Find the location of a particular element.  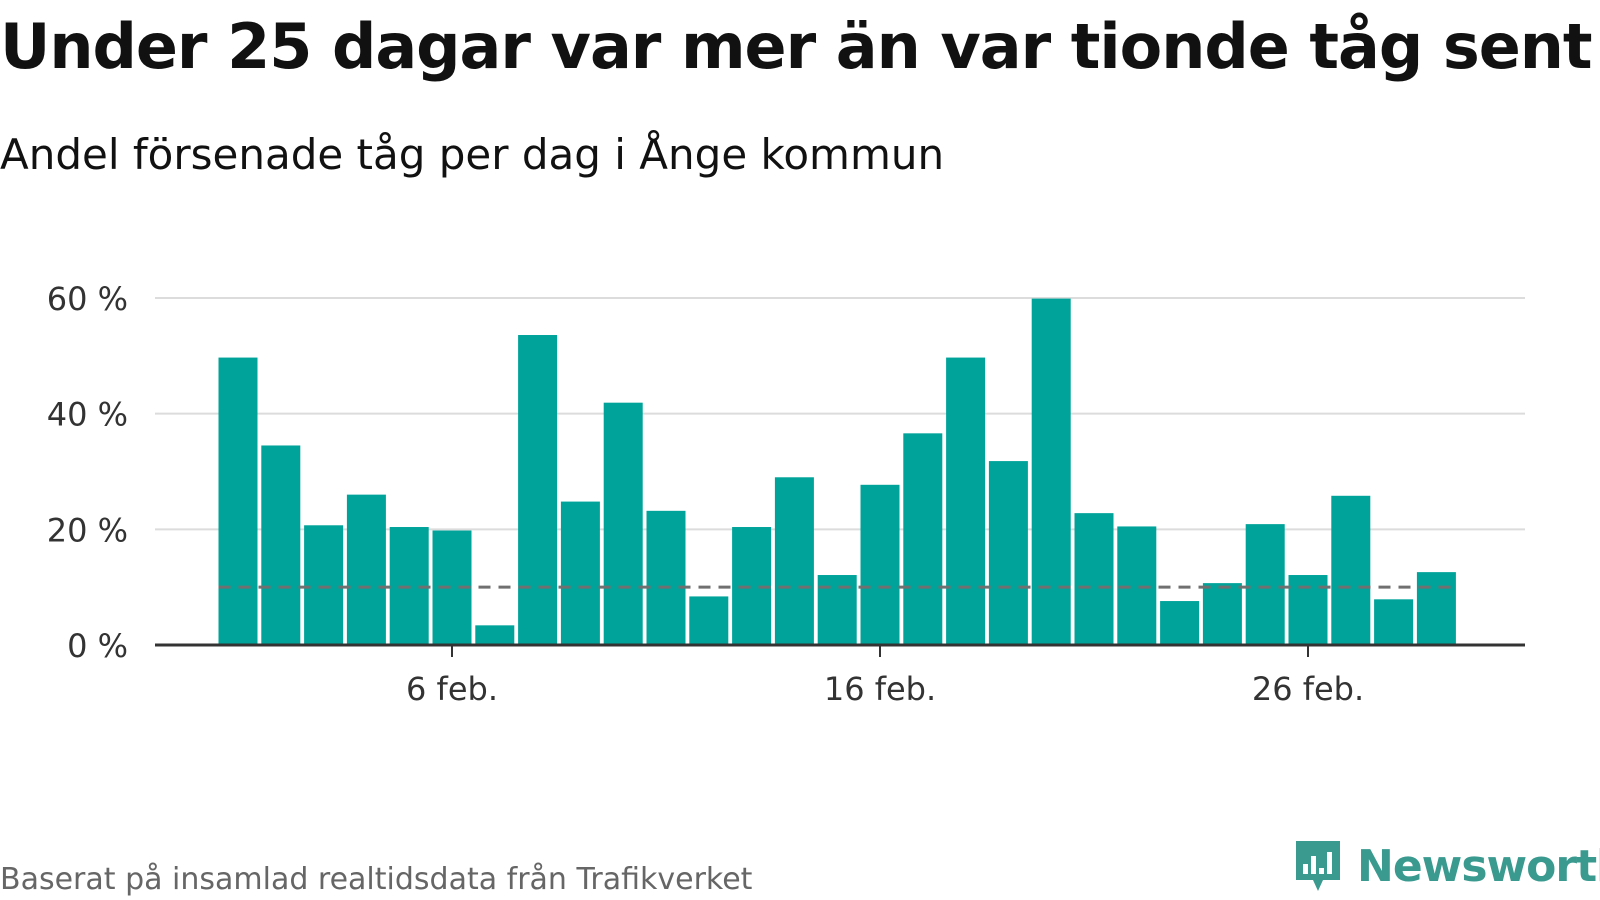

bar-2024-02-27: 2024-02-27: 25.8 is located at coordinates (1351, 570).